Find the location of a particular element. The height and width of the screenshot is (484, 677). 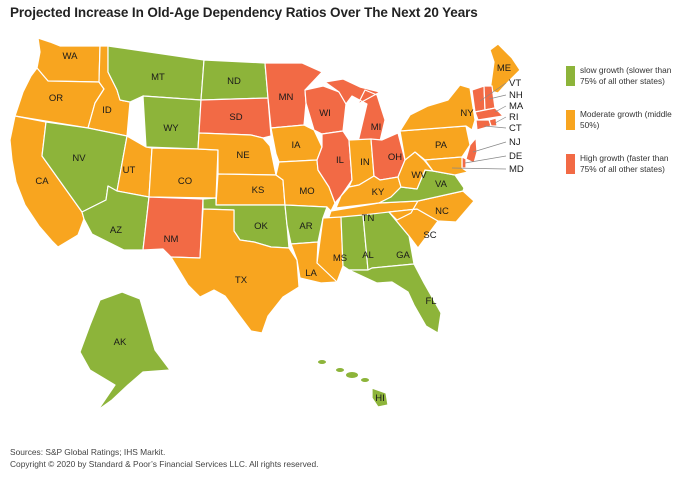

state-label-or: OR is located at coordinates (56, 98).